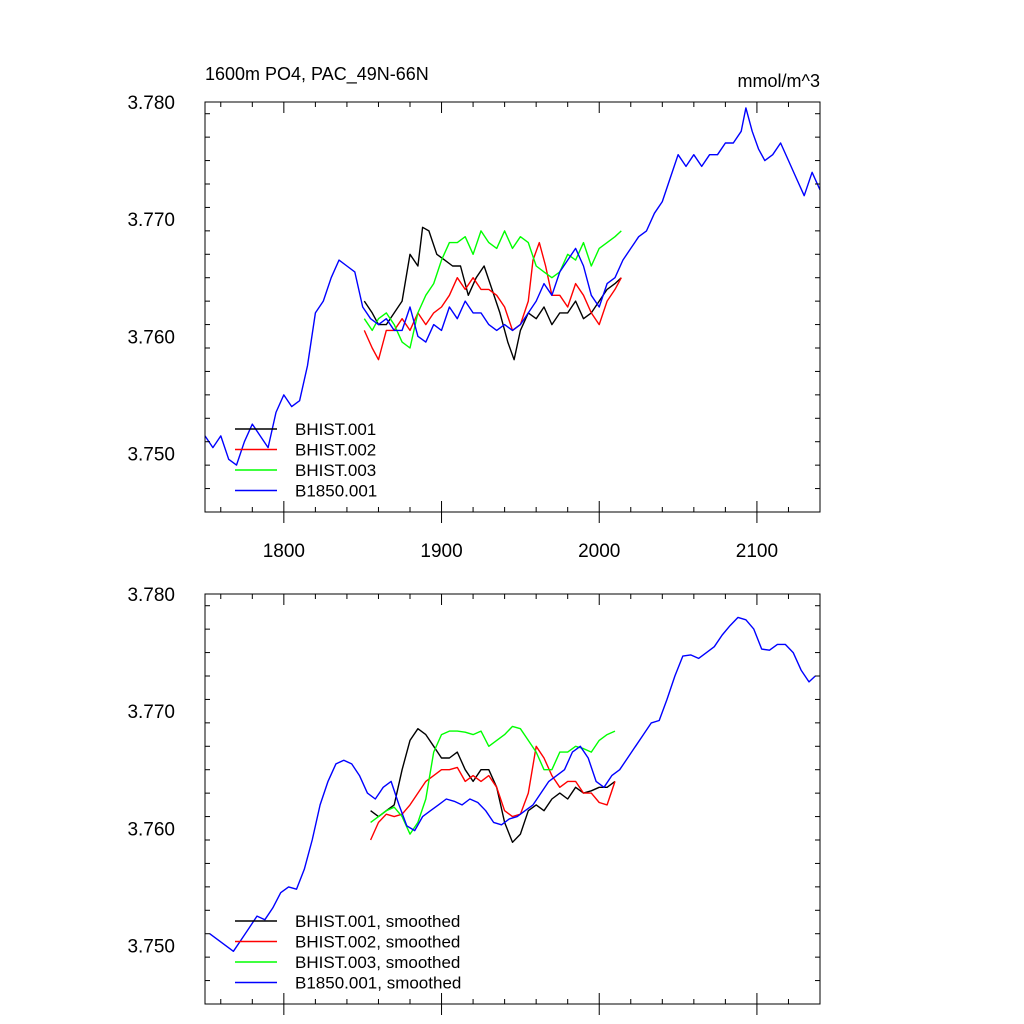 This screenshot has height=1024, width=1024. Describe the element at coordinates (151, 103) in the screenshot. I see `top-y-tick-label: 3.780` at that location.